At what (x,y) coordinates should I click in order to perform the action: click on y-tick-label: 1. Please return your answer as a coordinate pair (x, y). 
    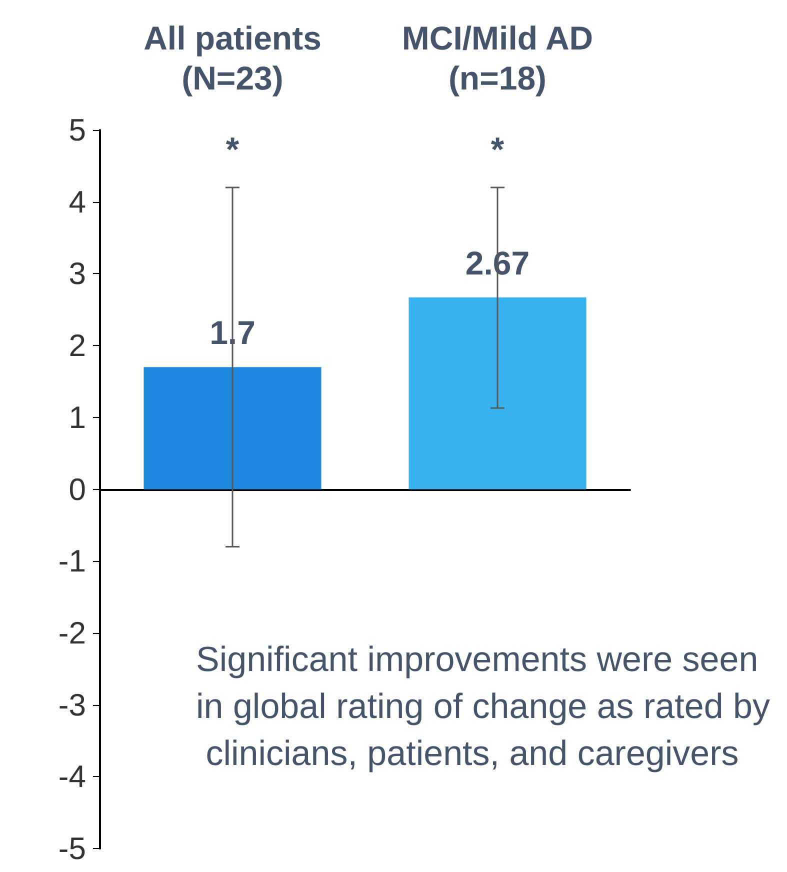
    Looking at the image, I should click on (77, 417).